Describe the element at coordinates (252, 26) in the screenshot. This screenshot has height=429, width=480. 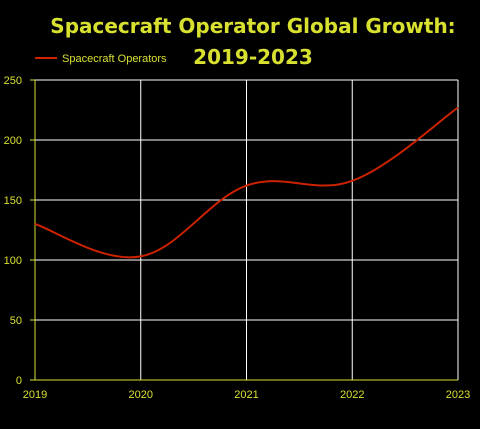
I see `chart-title-line-1: Spacecraft Operator Global Growth:` at that location.